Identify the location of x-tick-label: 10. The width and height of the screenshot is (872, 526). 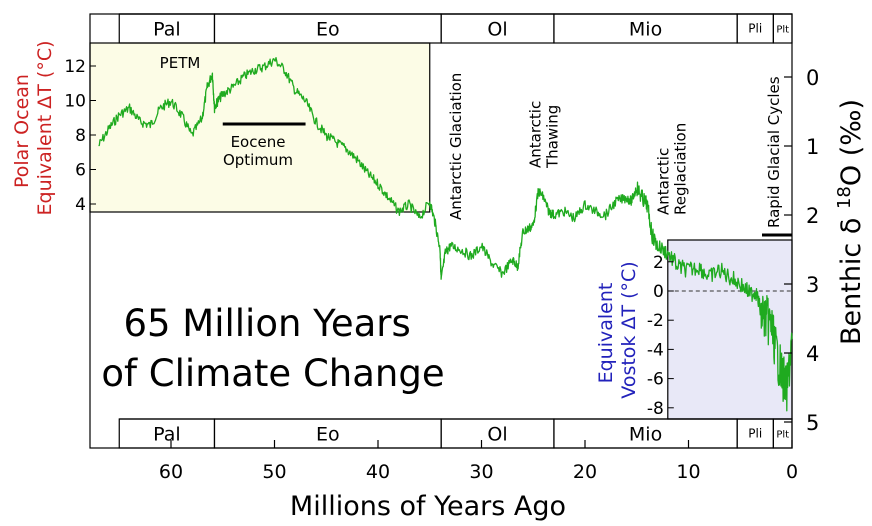
(688, 472).